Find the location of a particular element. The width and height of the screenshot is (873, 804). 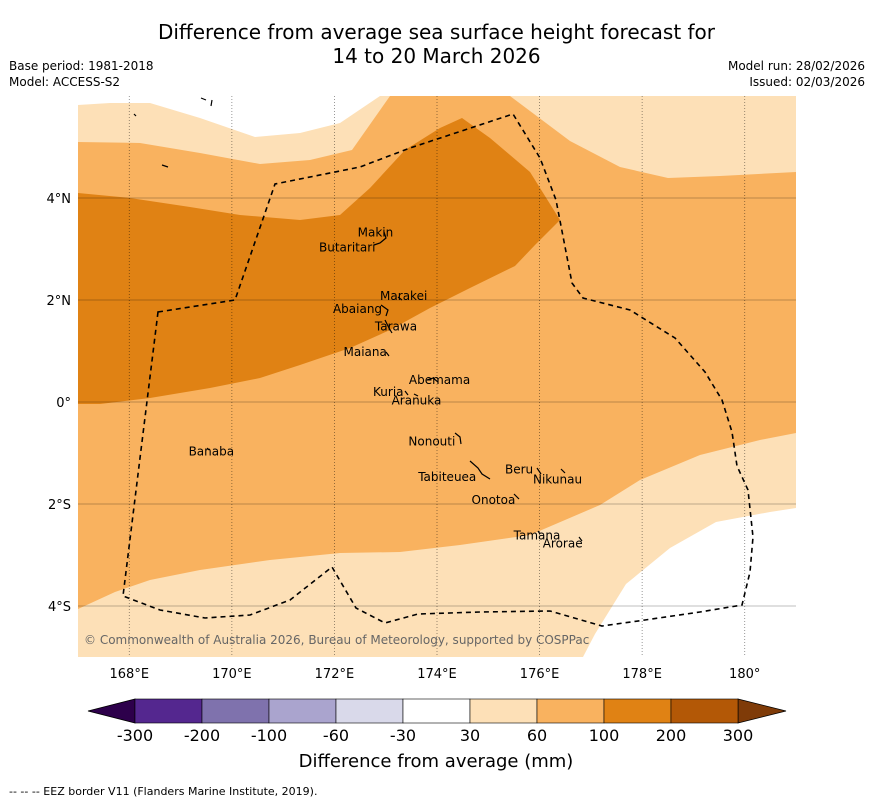

colorbar-tick-label: 60 is located at coordinates (537, 735).